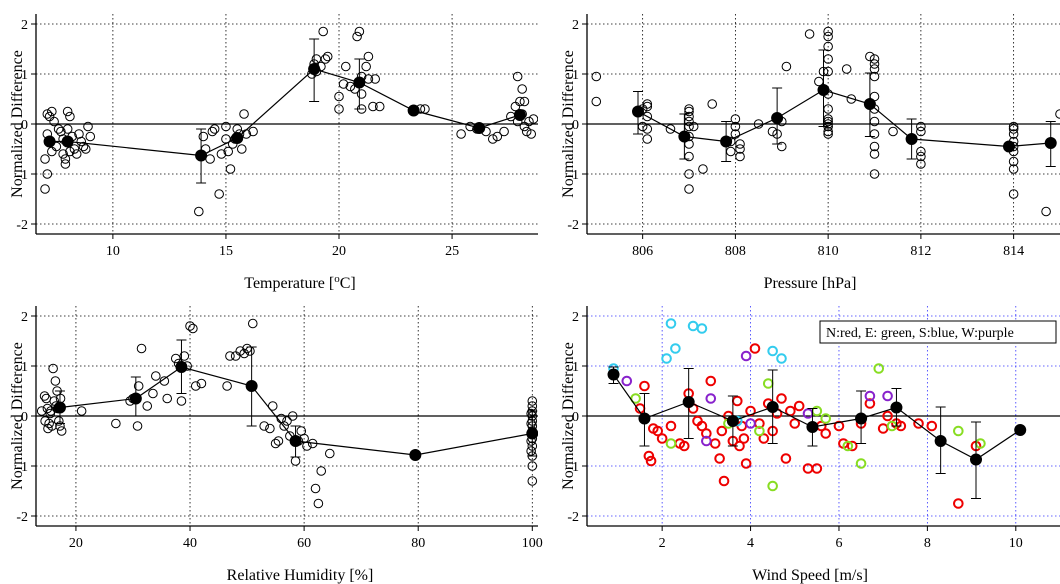 This screenshot has height=584, width=1060. What do you see at coordinates (573, 467) in the screenshot?
I see `y-tick-label: -1` at bounding box center [573, 467].